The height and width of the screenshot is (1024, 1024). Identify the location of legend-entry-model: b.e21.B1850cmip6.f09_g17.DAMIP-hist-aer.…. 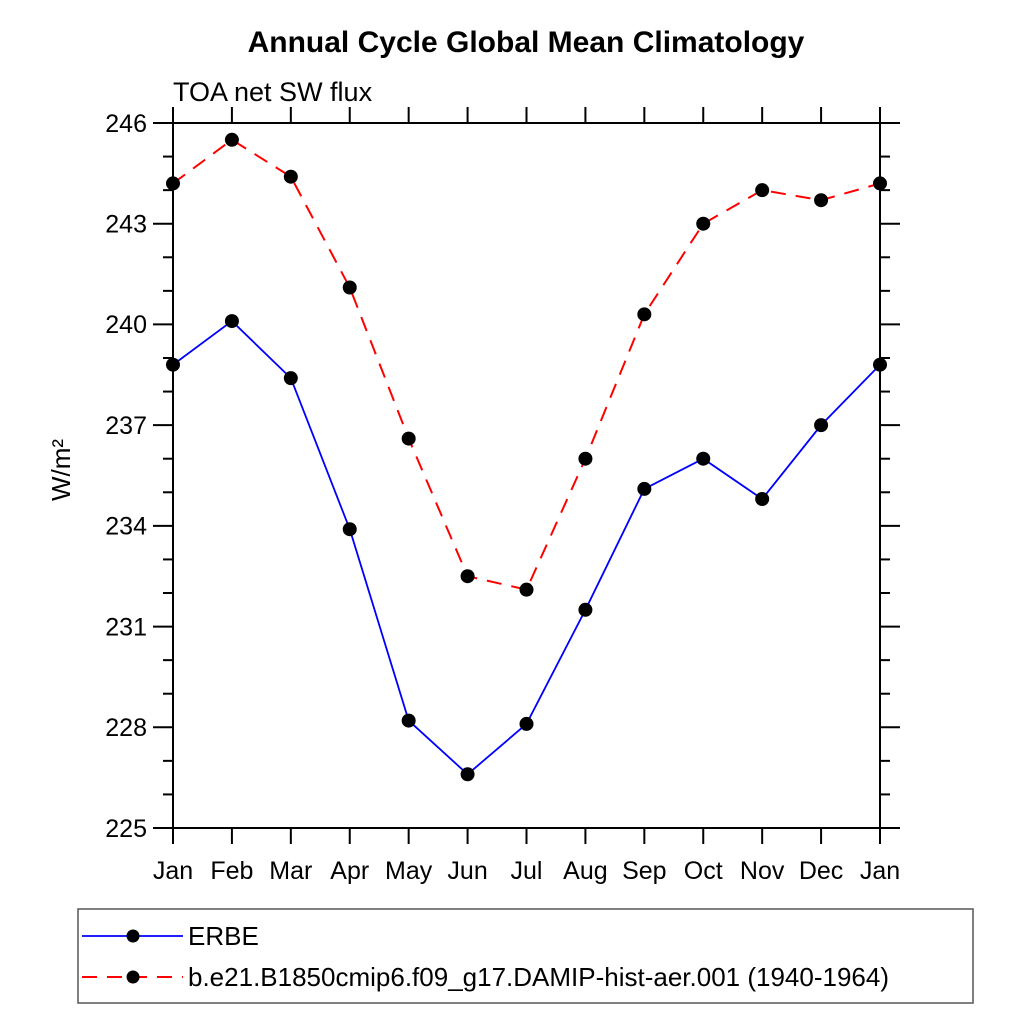
(485, 977).